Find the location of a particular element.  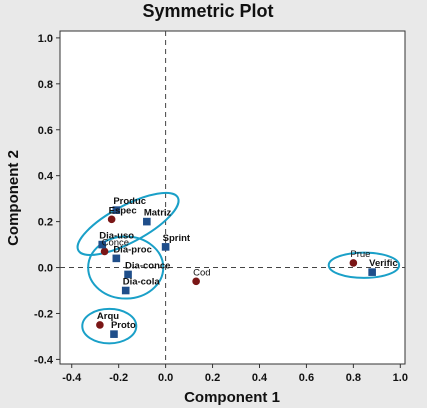

point-label: Dia-conce is located at coordinates (147, 265).